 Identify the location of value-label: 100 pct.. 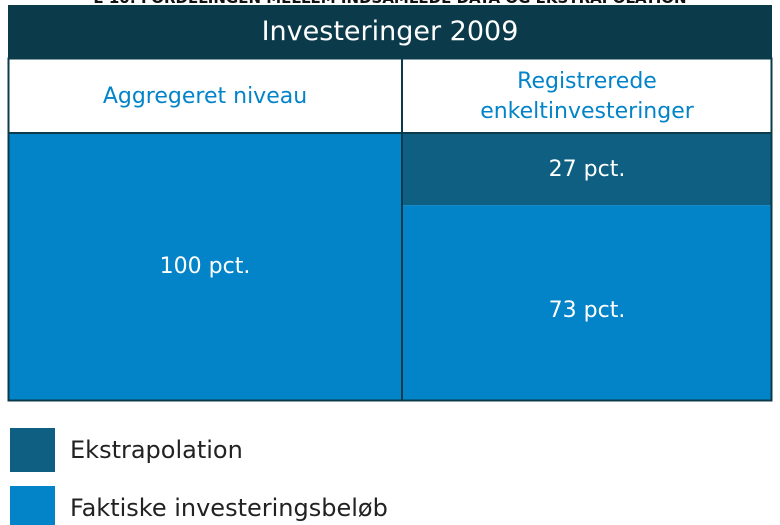
(205, 266).